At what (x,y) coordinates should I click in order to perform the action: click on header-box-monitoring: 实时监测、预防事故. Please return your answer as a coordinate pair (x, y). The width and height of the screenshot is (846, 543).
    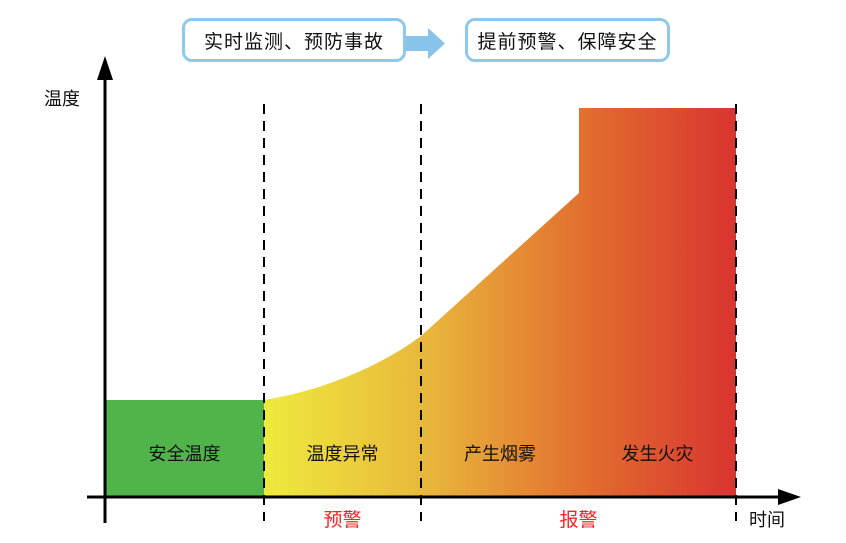
    Looking at the image, I should click on (294, 40).